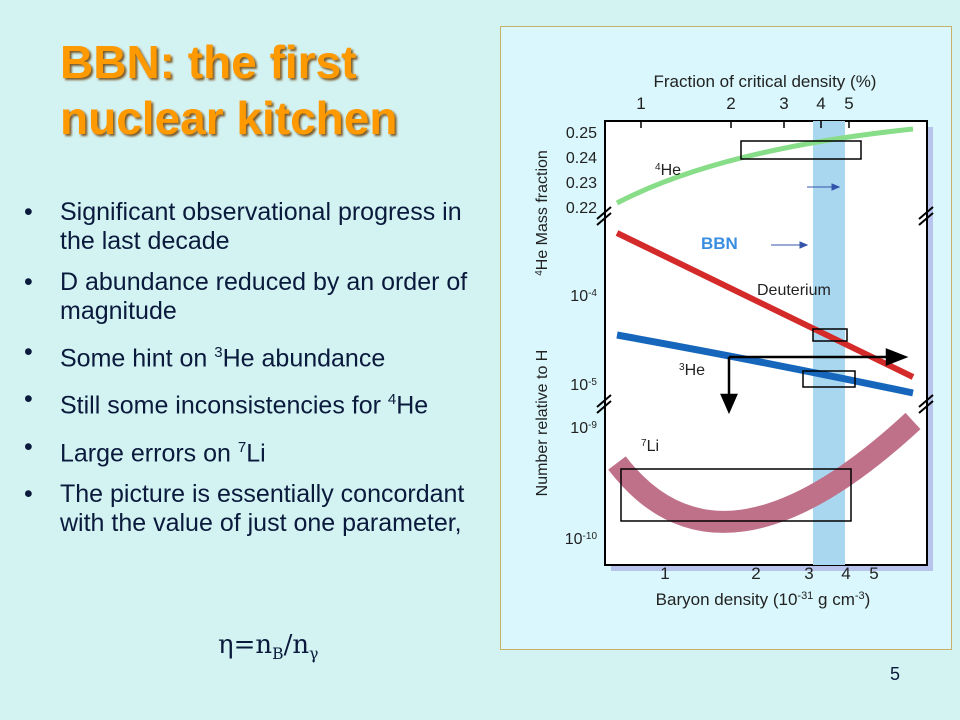 The width and height of the screenshot is (960, 720). I want to click on isotope-superscript: 4, so click(392, 400).